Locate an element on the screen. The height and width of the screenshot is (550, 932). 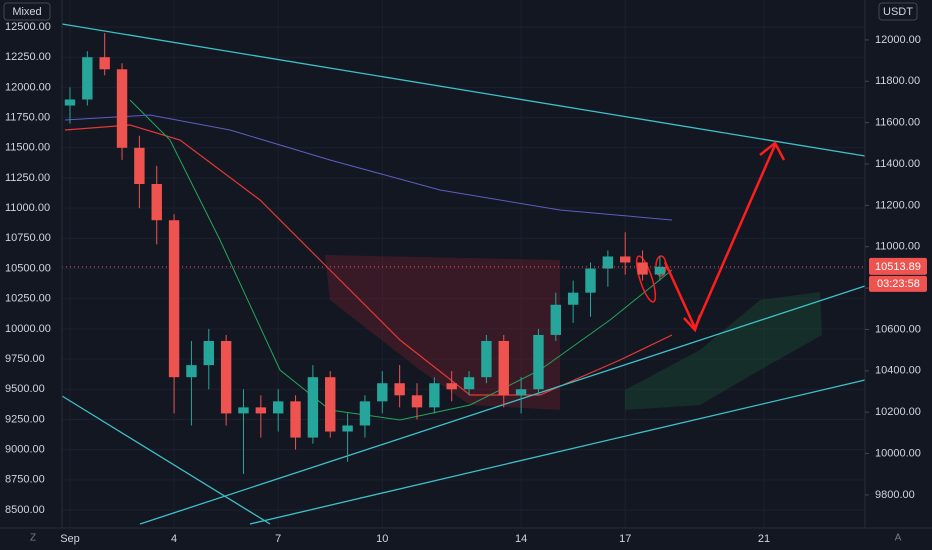
last-price-label: 10513.89 is located at coordinates (898, 267).